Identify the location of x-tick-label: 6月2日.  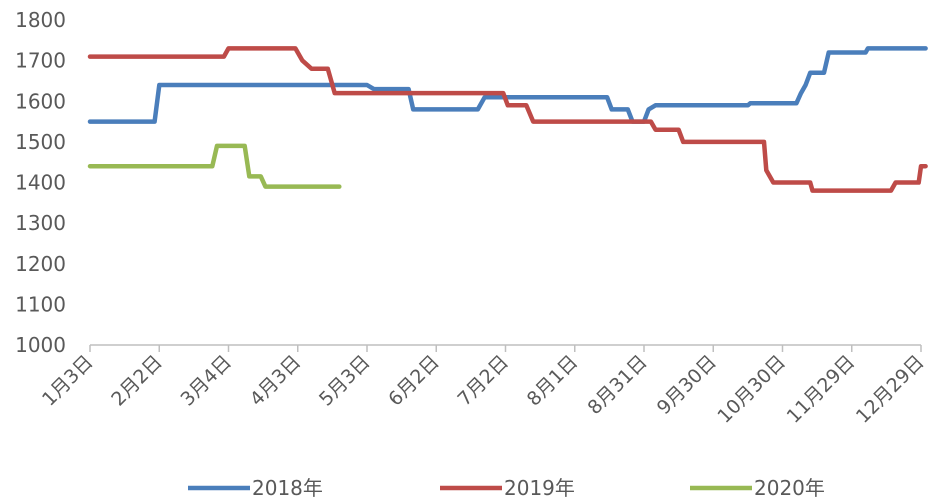
(414, 381).